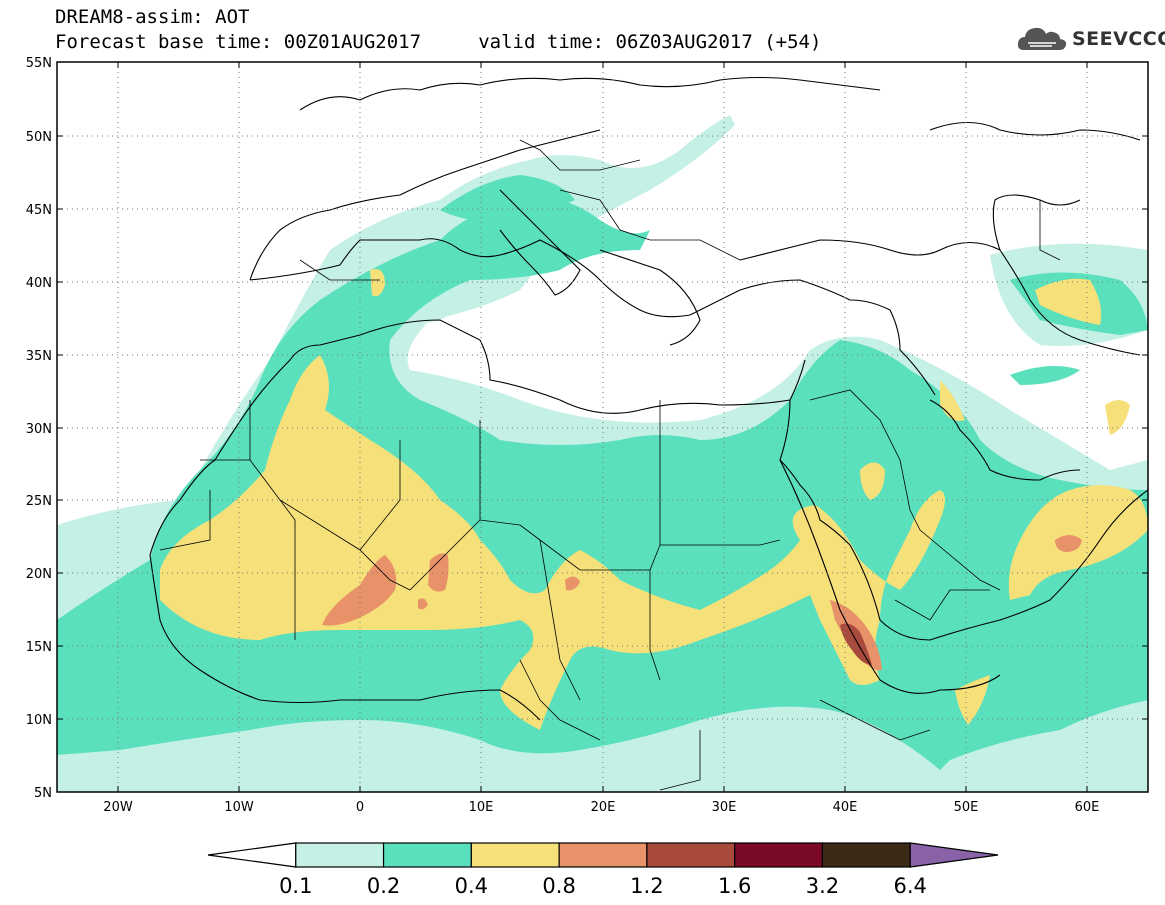 The width and height of the screenshot is (1165, 905). I want to click on lon-labels: 20W 10W 0 10E 20E 30E 40E 50E 60E, so click(601, 807).